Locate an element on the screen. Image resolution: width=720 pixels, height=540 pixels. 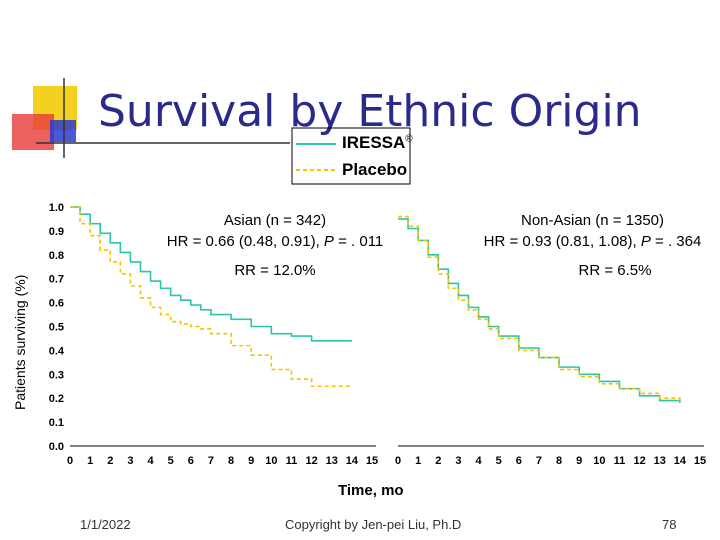
y-tick-label: 0.9 is located at coordinates (56, 232).